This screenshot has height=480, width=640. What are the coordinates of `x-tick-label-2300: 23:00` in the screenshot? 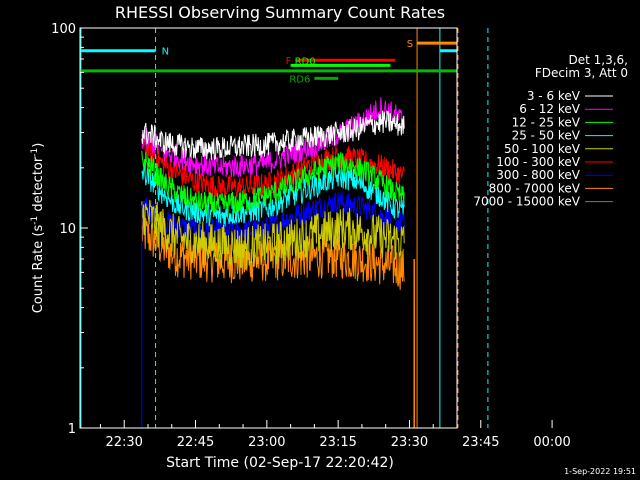 It's located at (266, 442).